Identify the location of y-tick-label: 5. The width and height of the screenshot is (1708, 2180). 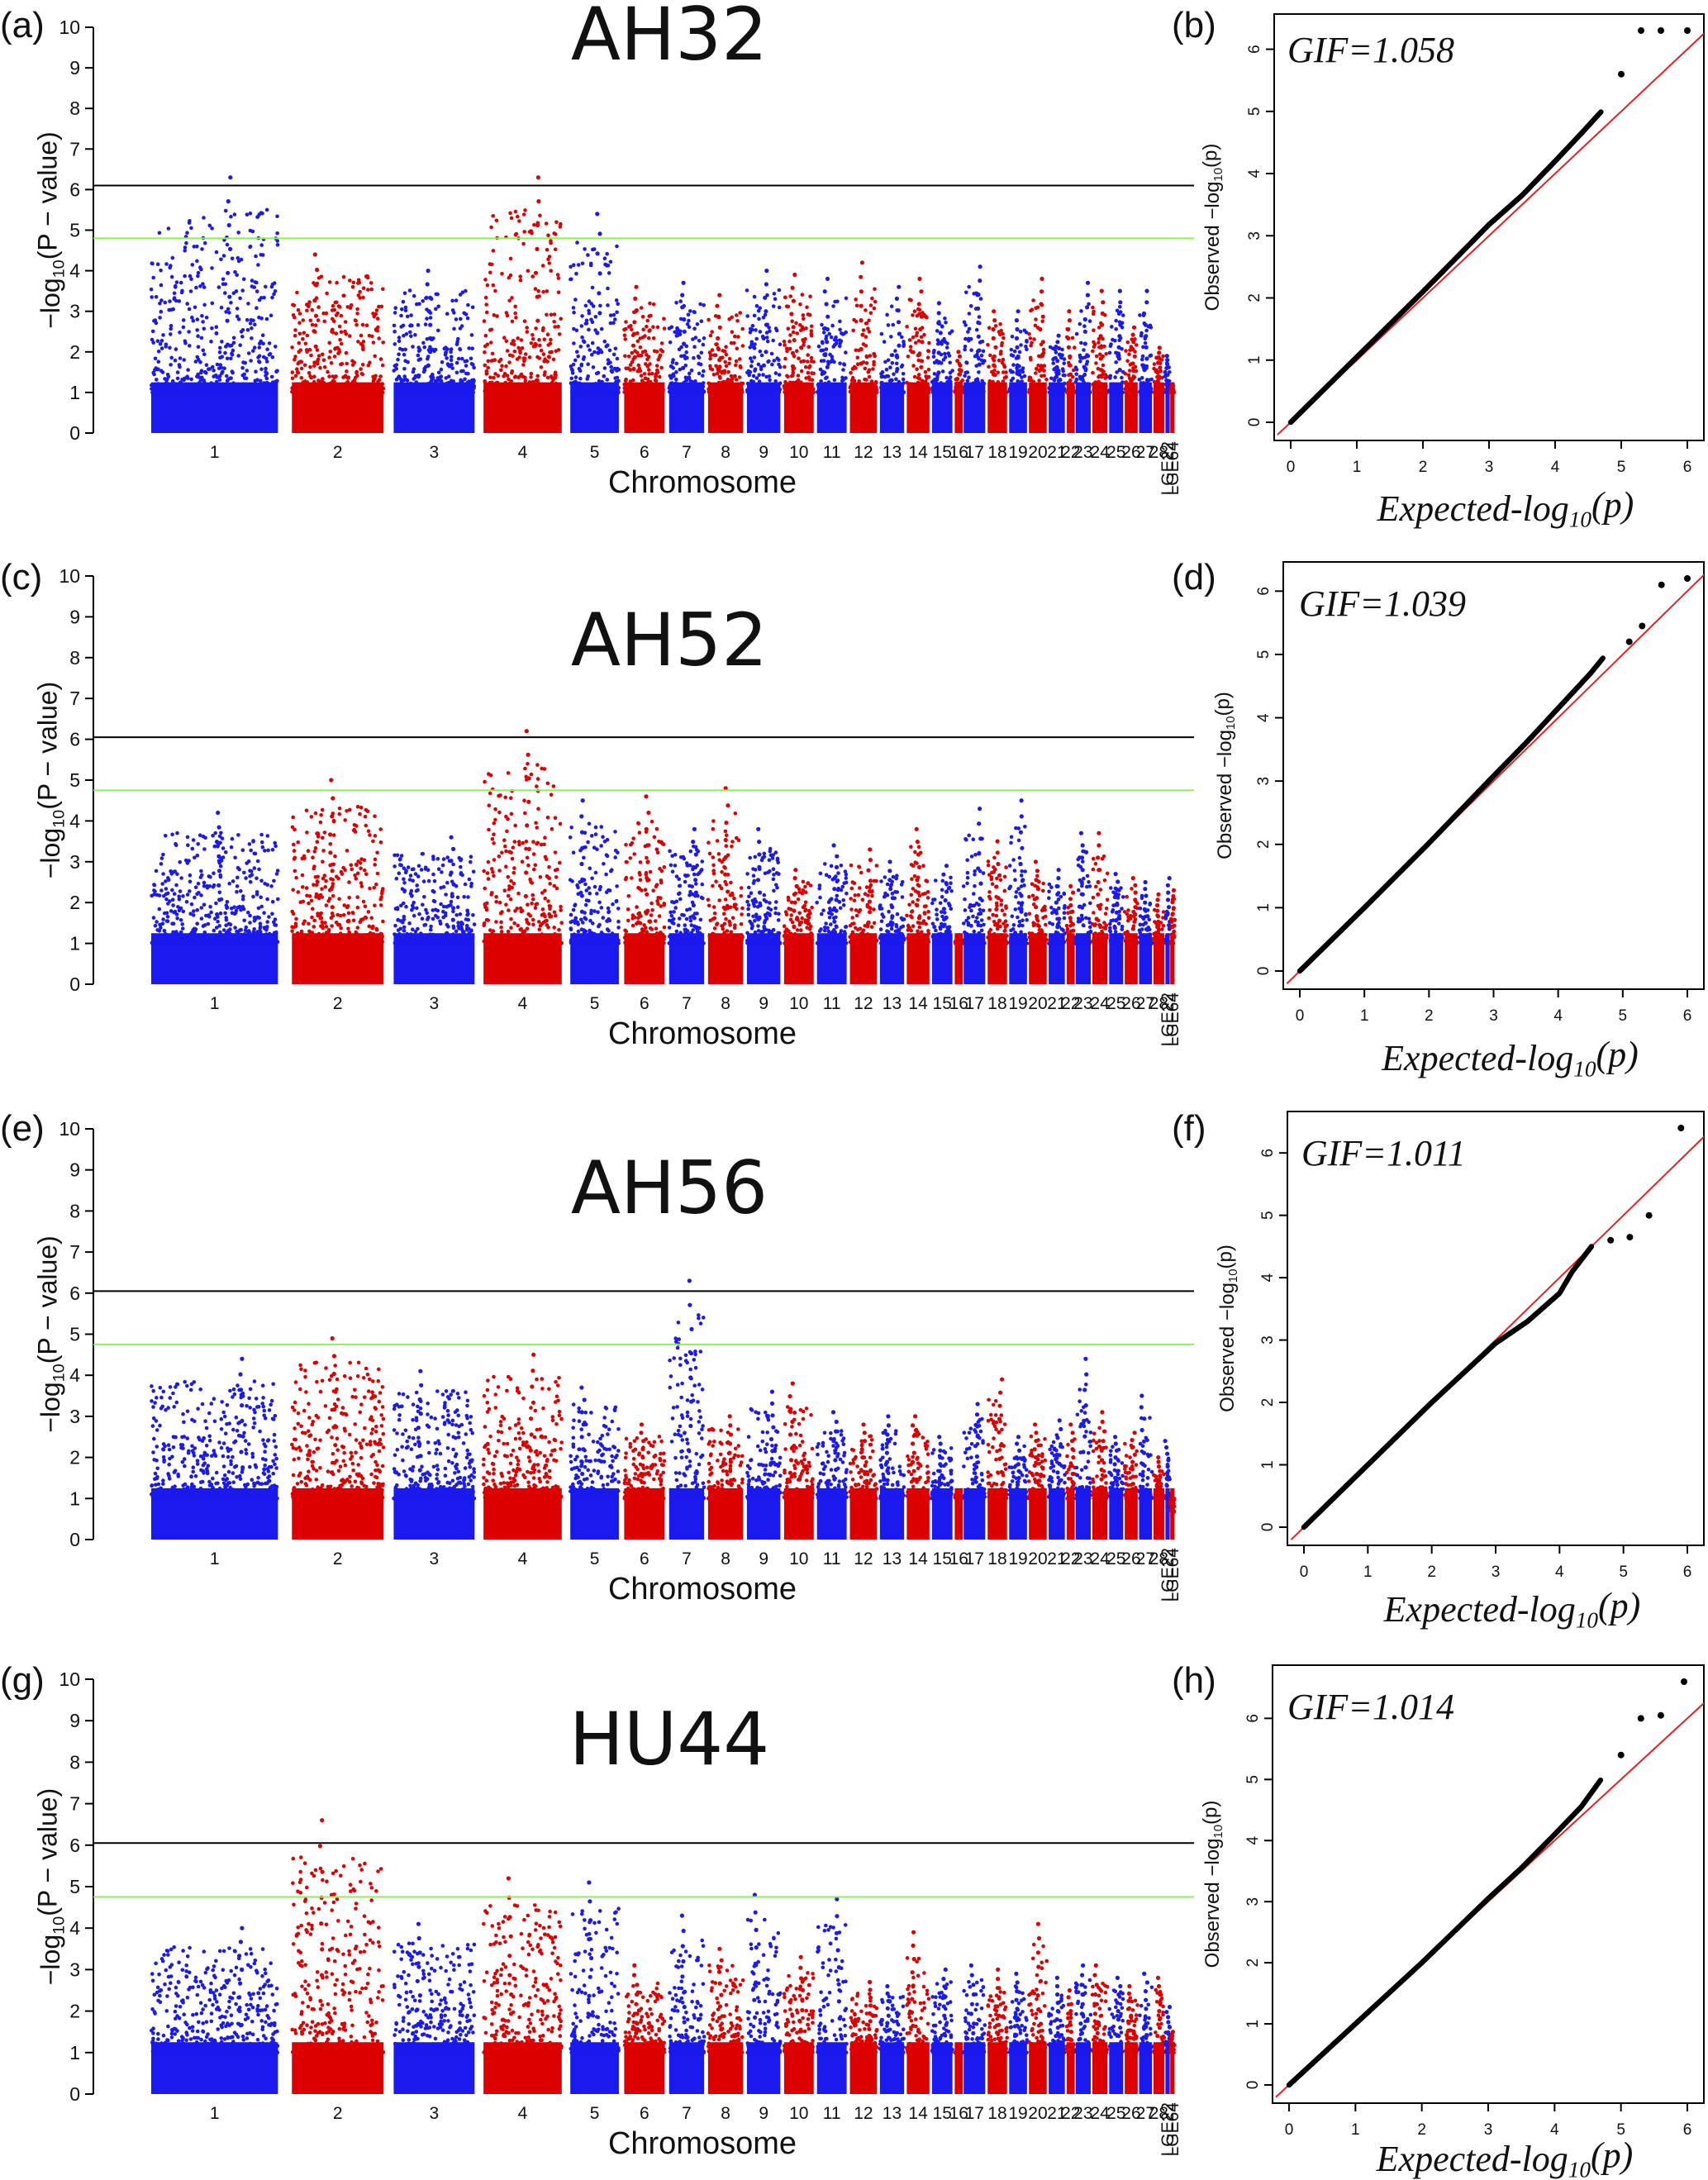
(74, 230).